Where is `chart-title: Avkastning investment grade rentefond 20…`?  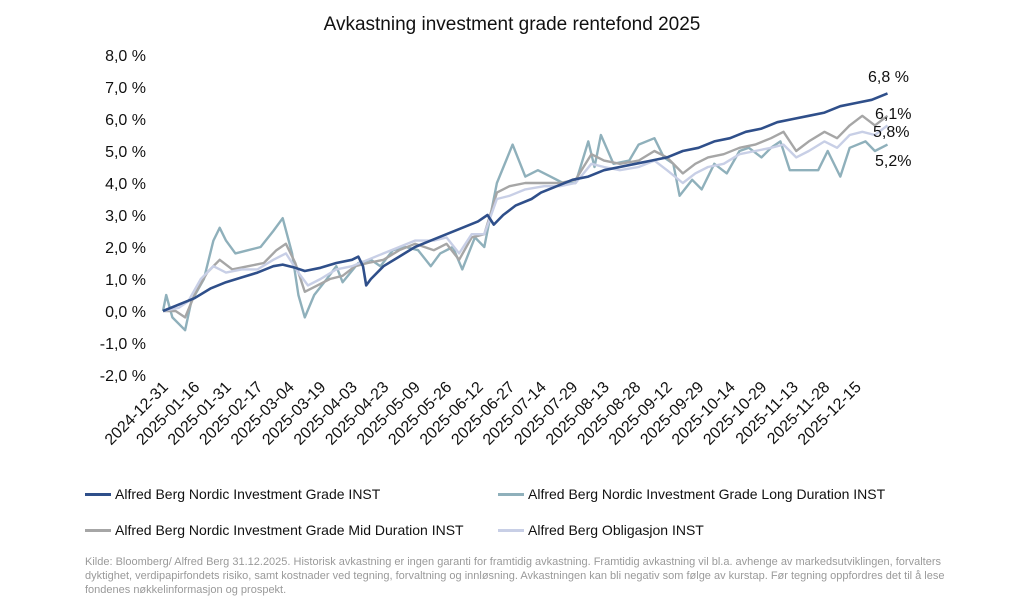
chart-title: Avkastning investment grade rentefond 20… is located at coordinates (512, 24).